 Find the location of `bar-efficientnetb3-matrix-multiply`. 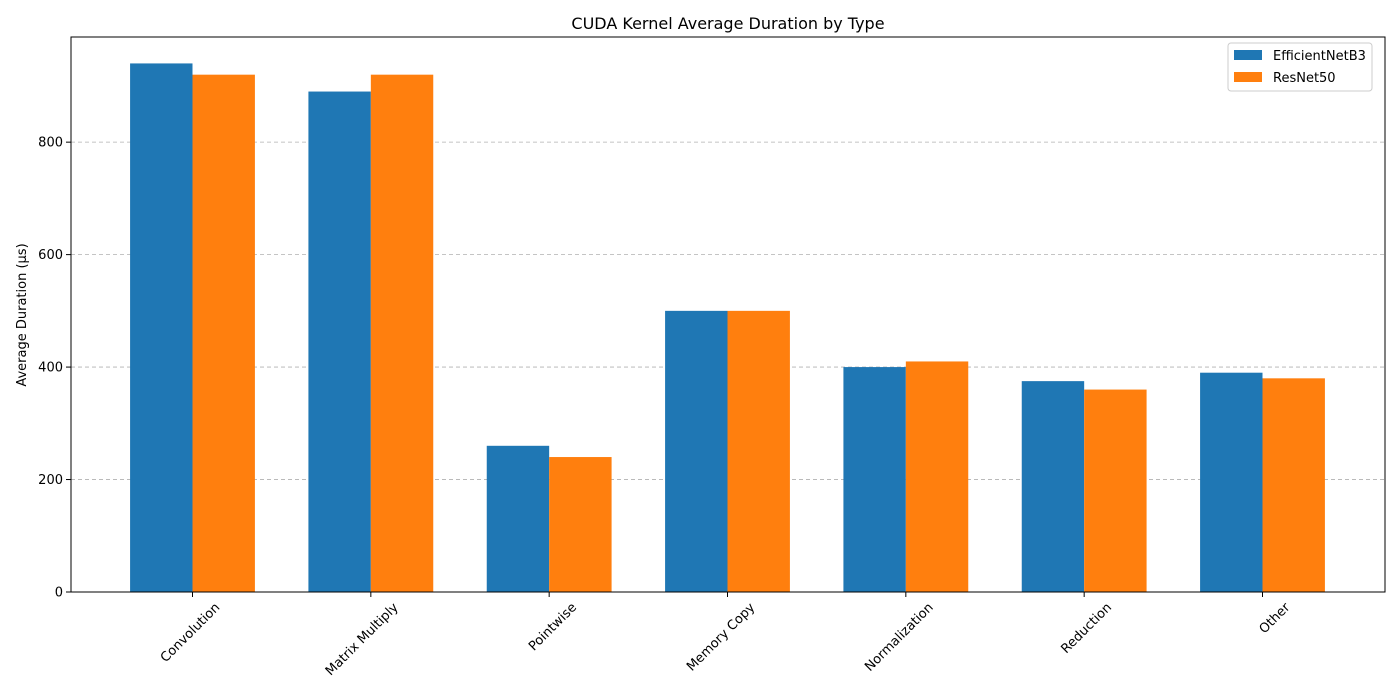

bar-efficientnetb3-matrix-multiply is located at coordinates (339, 342).